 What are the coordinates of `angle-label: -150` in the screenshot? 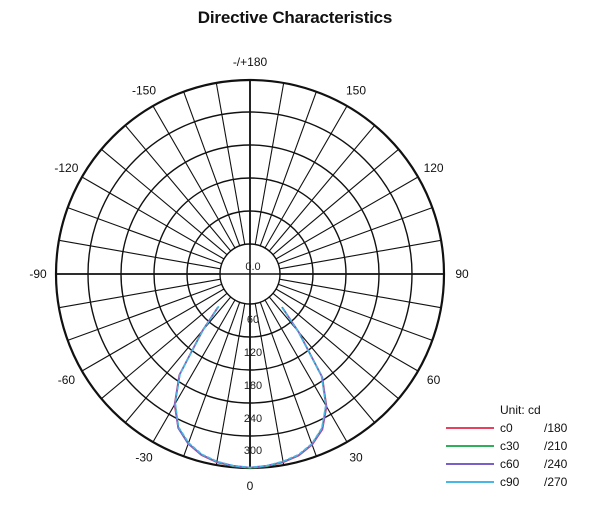 It's located at (144, 90).